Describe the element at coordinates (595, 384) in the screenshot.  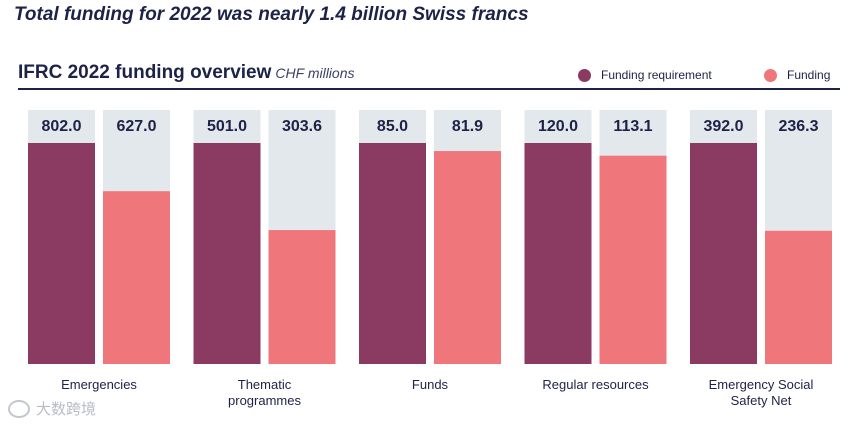
I see `category-label-4: Regular resources` at that location.